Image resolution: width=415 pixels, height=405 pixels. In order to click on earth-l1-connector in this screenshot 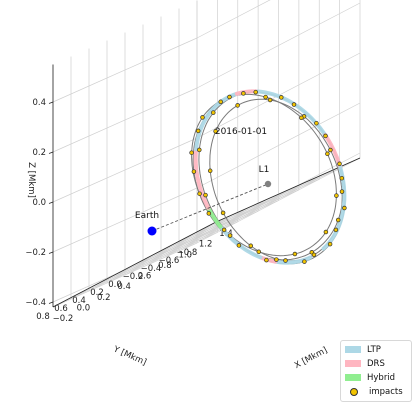, I will do `click(210, 207)`.